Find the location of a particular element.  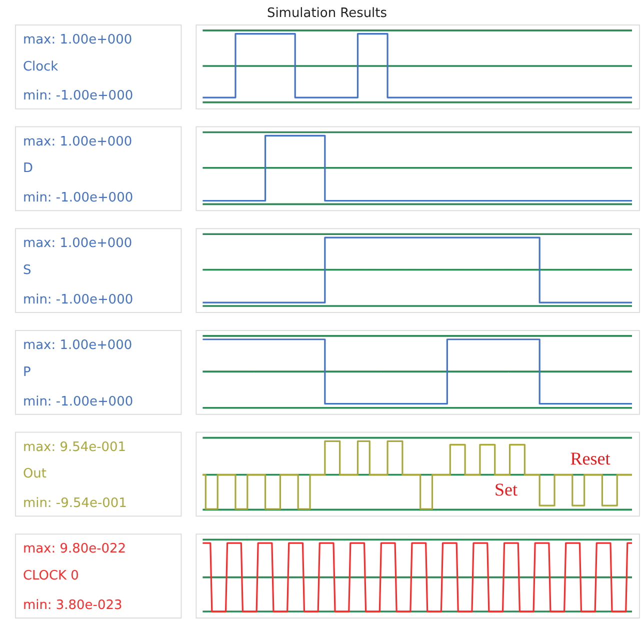

y-axis-title: S is located at coordinates (27, 270).